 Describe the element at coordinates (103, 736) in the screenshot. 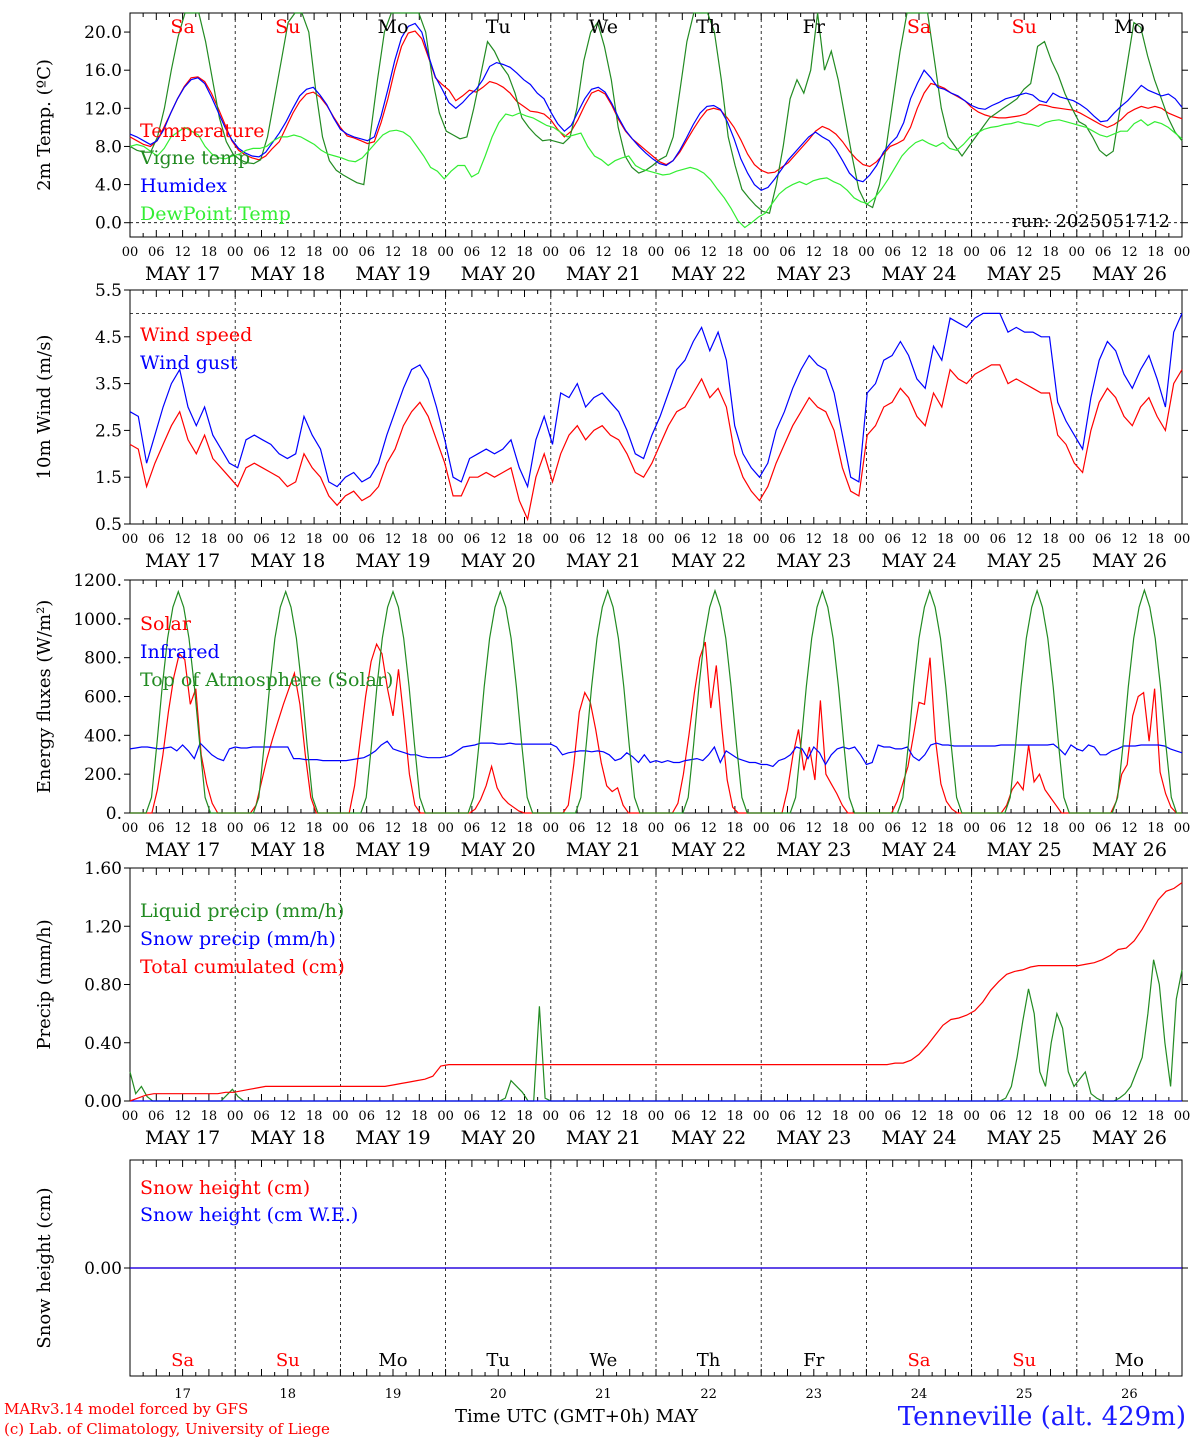

I see `y-tick-label: 400.` at that location.